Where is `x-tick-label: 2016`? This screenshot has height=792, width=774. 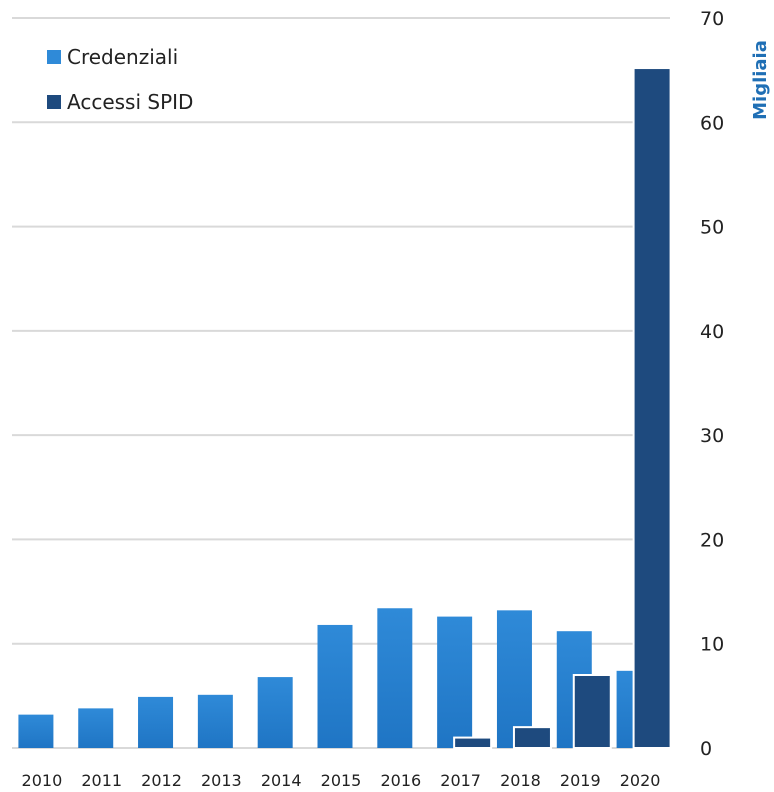 x-tick-label: 2016 is located at coordinates (400, 780).